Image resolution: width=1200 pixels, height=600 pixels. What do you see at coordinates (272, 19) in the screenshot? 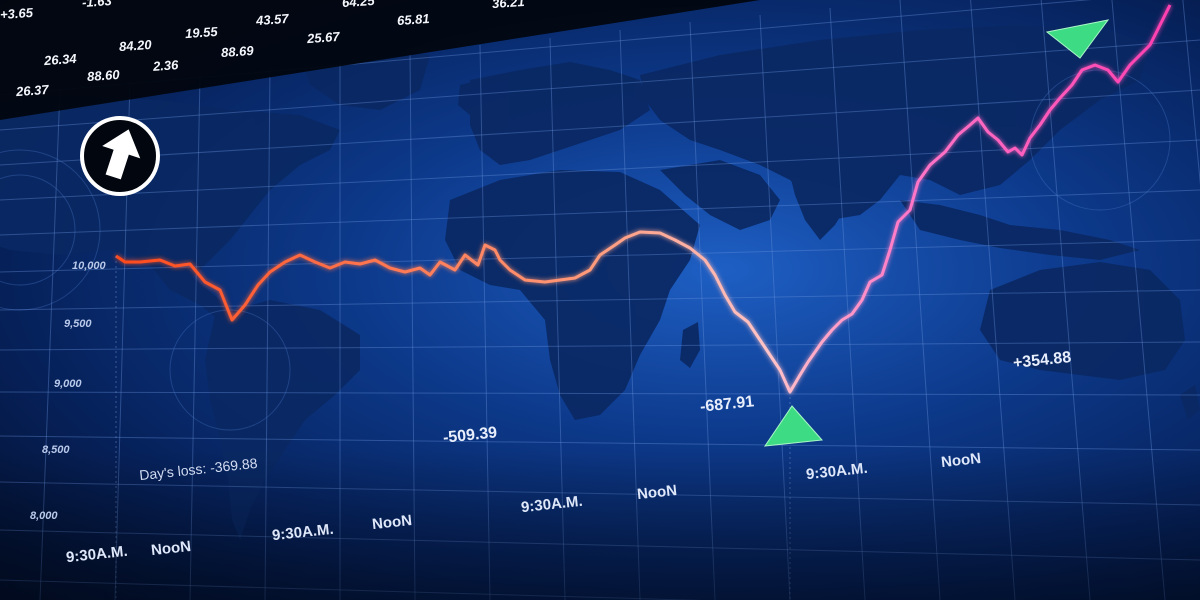
I see `ticker-value: 43.57` at bounding box center [272, 19].